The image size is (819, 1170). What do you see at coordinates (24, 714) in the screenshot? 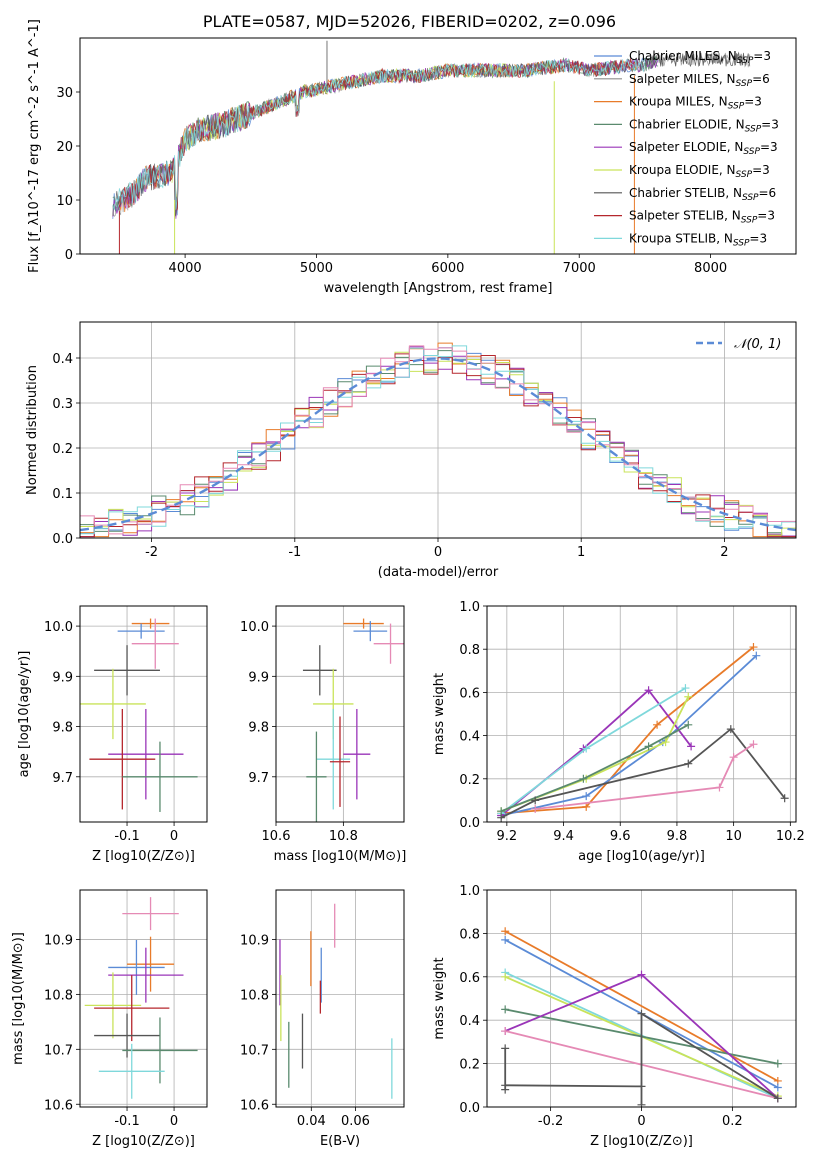
I see `y-axis-label: age [log10(age/yr)]` at bounding box center [24, 714].